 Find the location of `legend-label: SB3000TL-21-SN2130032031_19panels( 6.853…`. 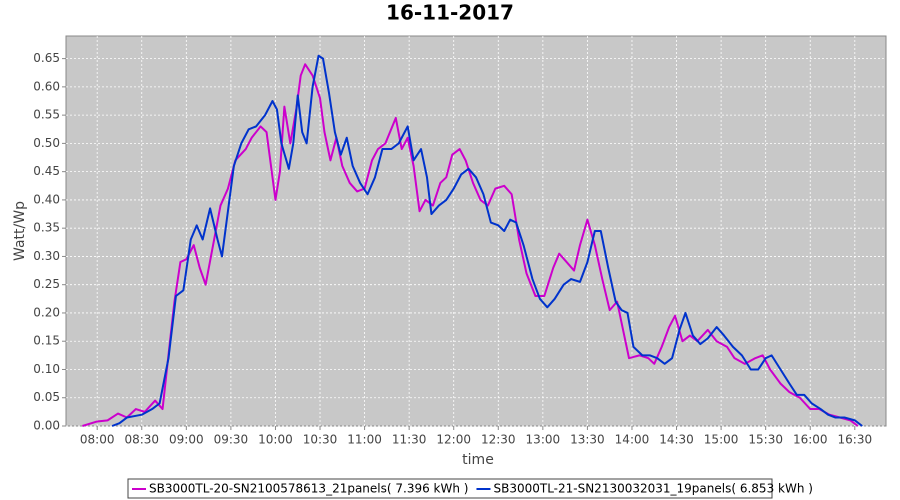

legend-label: SB3000TL-21-SN2130032031_19panels( 6.853… is located at coordinates (652, 489).